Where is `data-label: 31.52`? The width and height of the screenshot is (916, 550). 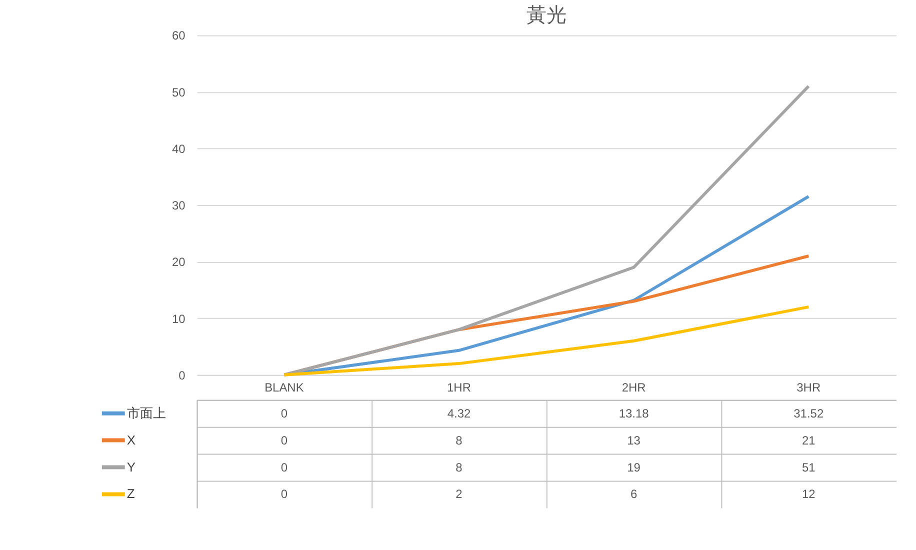 data-label: 31.52 is located at coordinates (809, 413).